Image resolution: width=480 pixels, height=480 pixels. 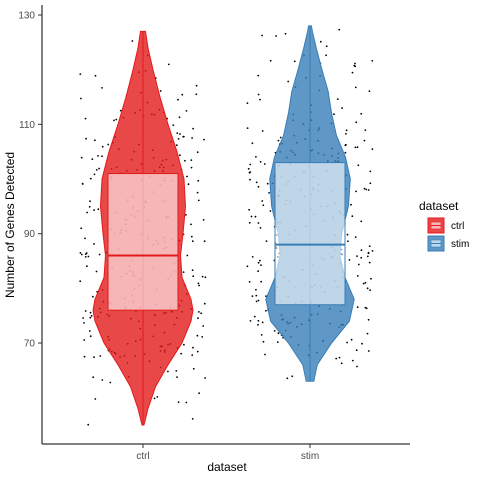 What do you see at coordinates (27, 125) in the screenshot?
I see `y-tick-label: 110` at bounding box center [27, 125].